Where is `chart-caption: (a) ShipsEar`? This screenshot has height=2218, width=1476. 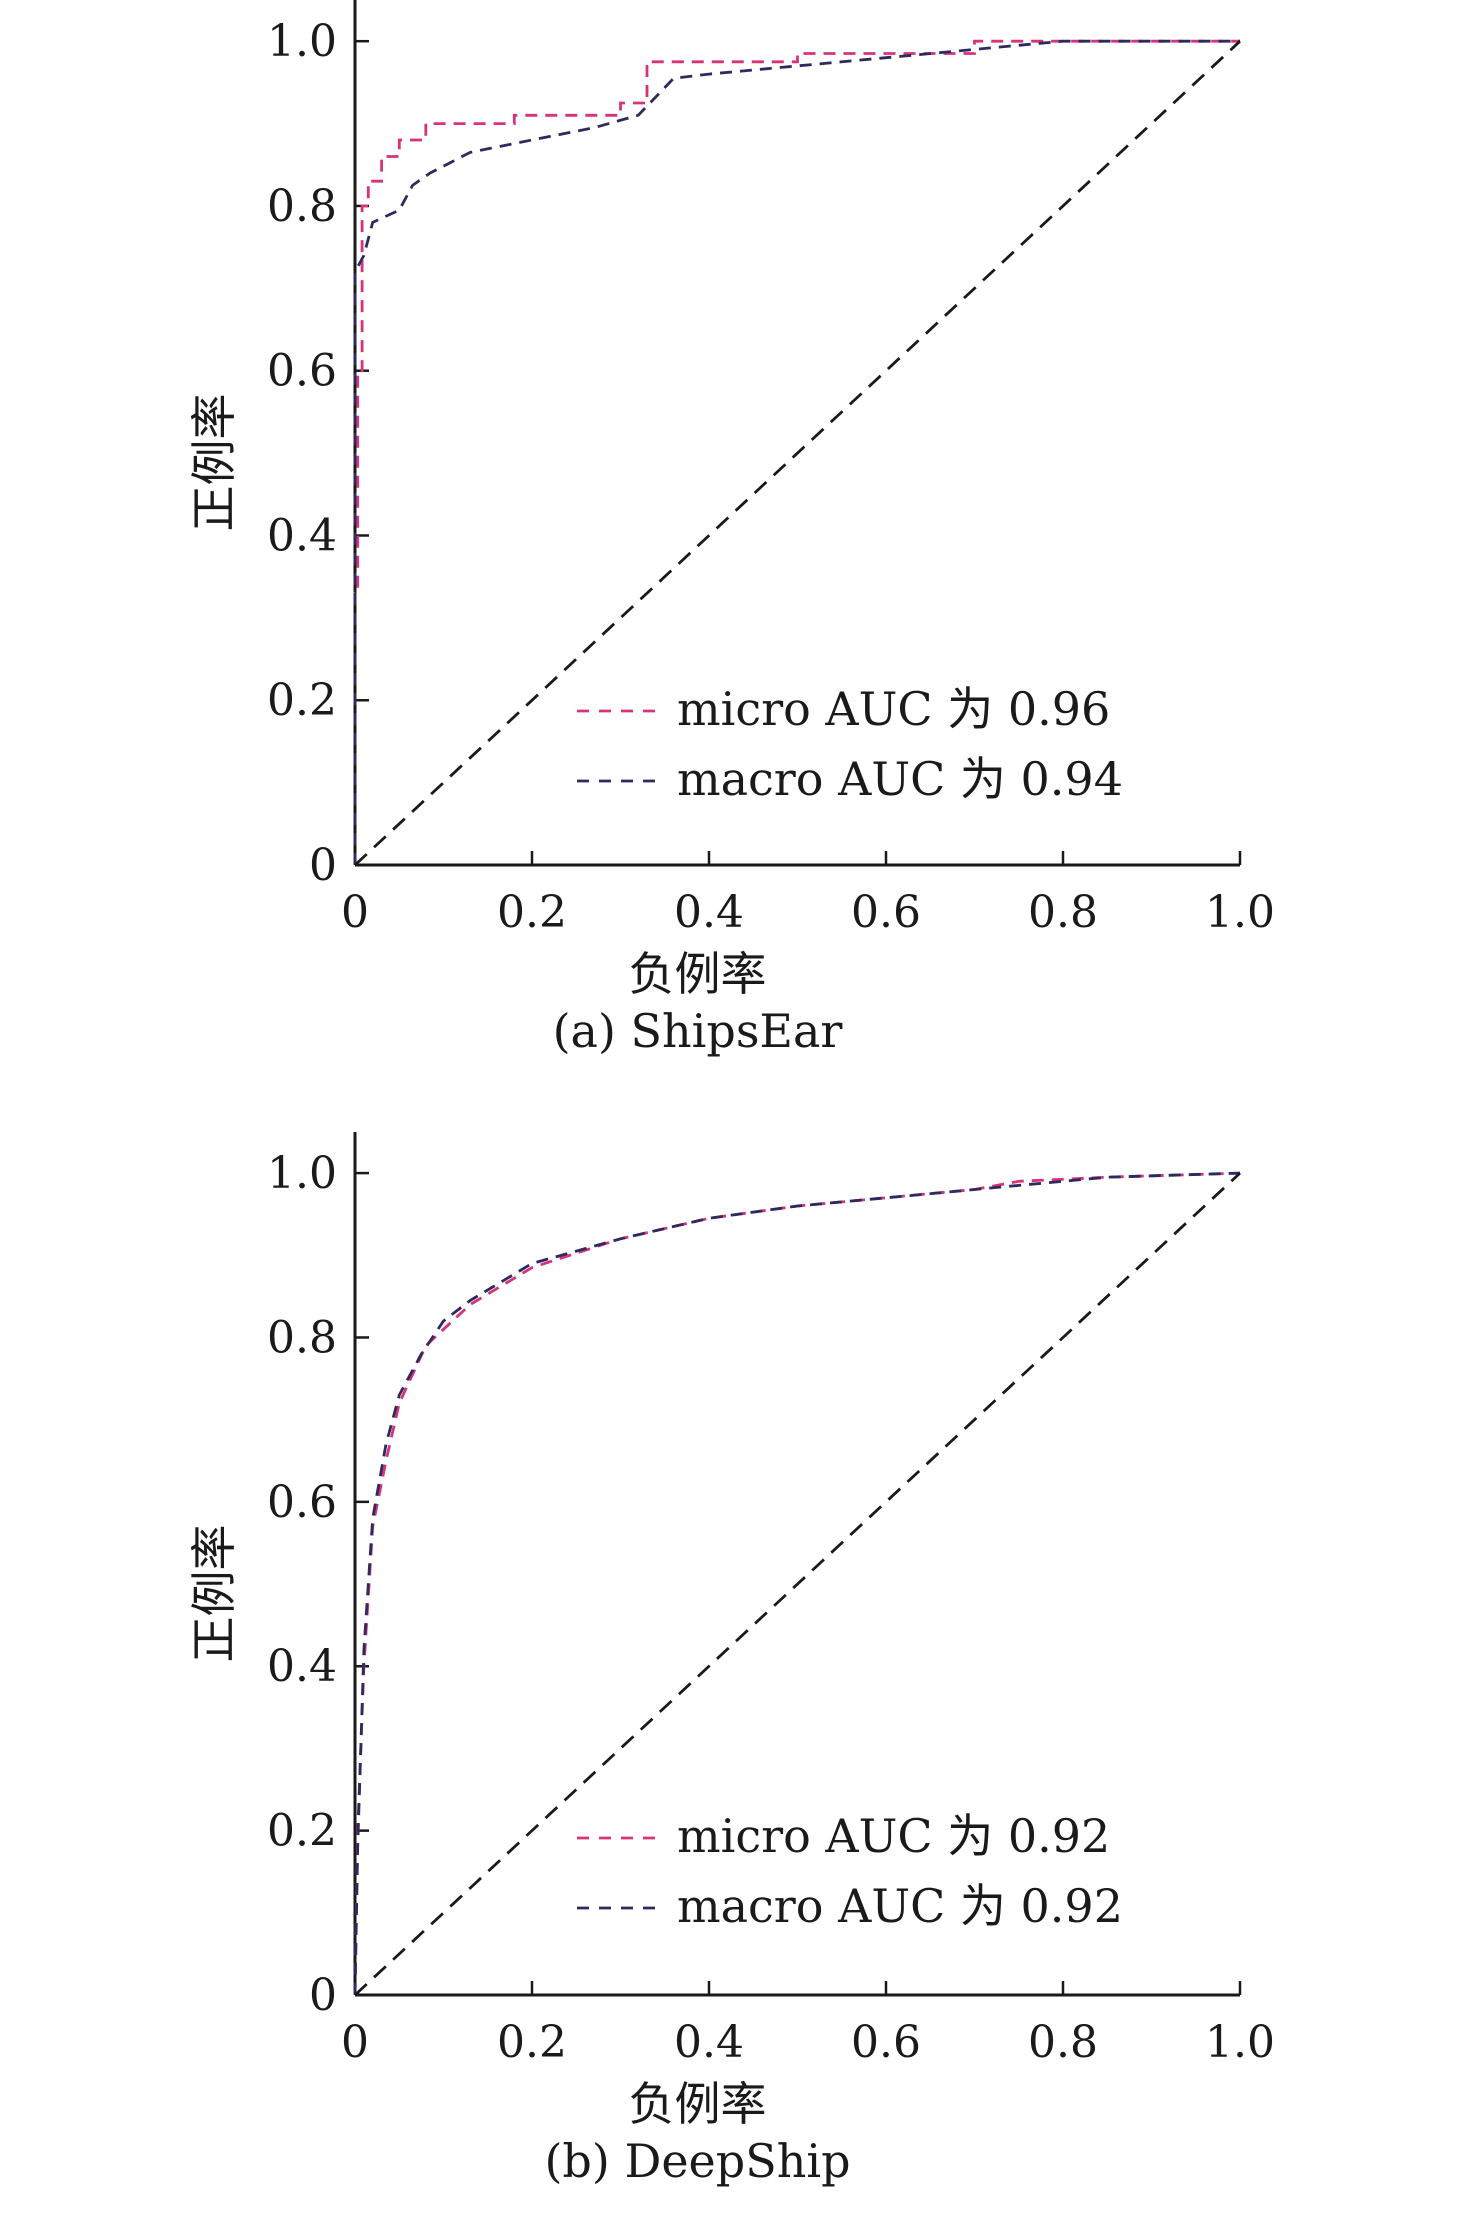 chart-caption: (a) ShipsEar is located at coordinates (698, 1031).